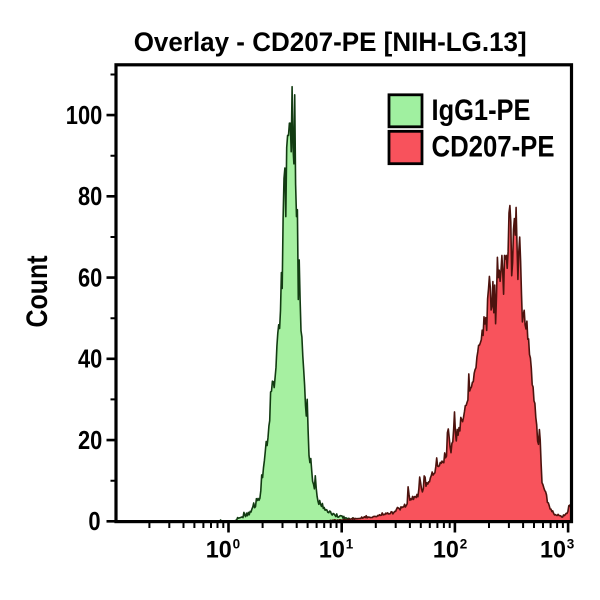  I want to click on svg-text: 40, so click(90, 360).